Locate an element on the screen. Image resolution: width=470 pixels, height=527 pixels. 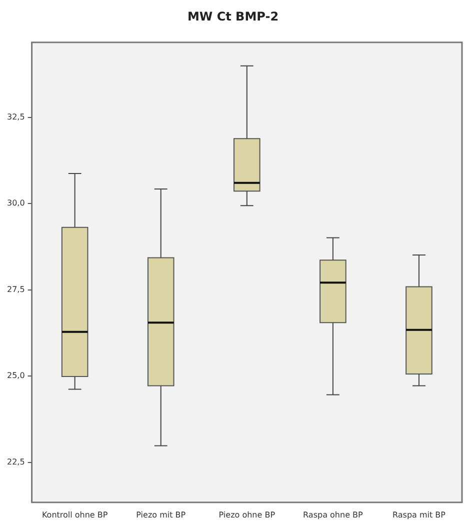
y-tick-label: 25,0 is located at coordinates (16, 375).